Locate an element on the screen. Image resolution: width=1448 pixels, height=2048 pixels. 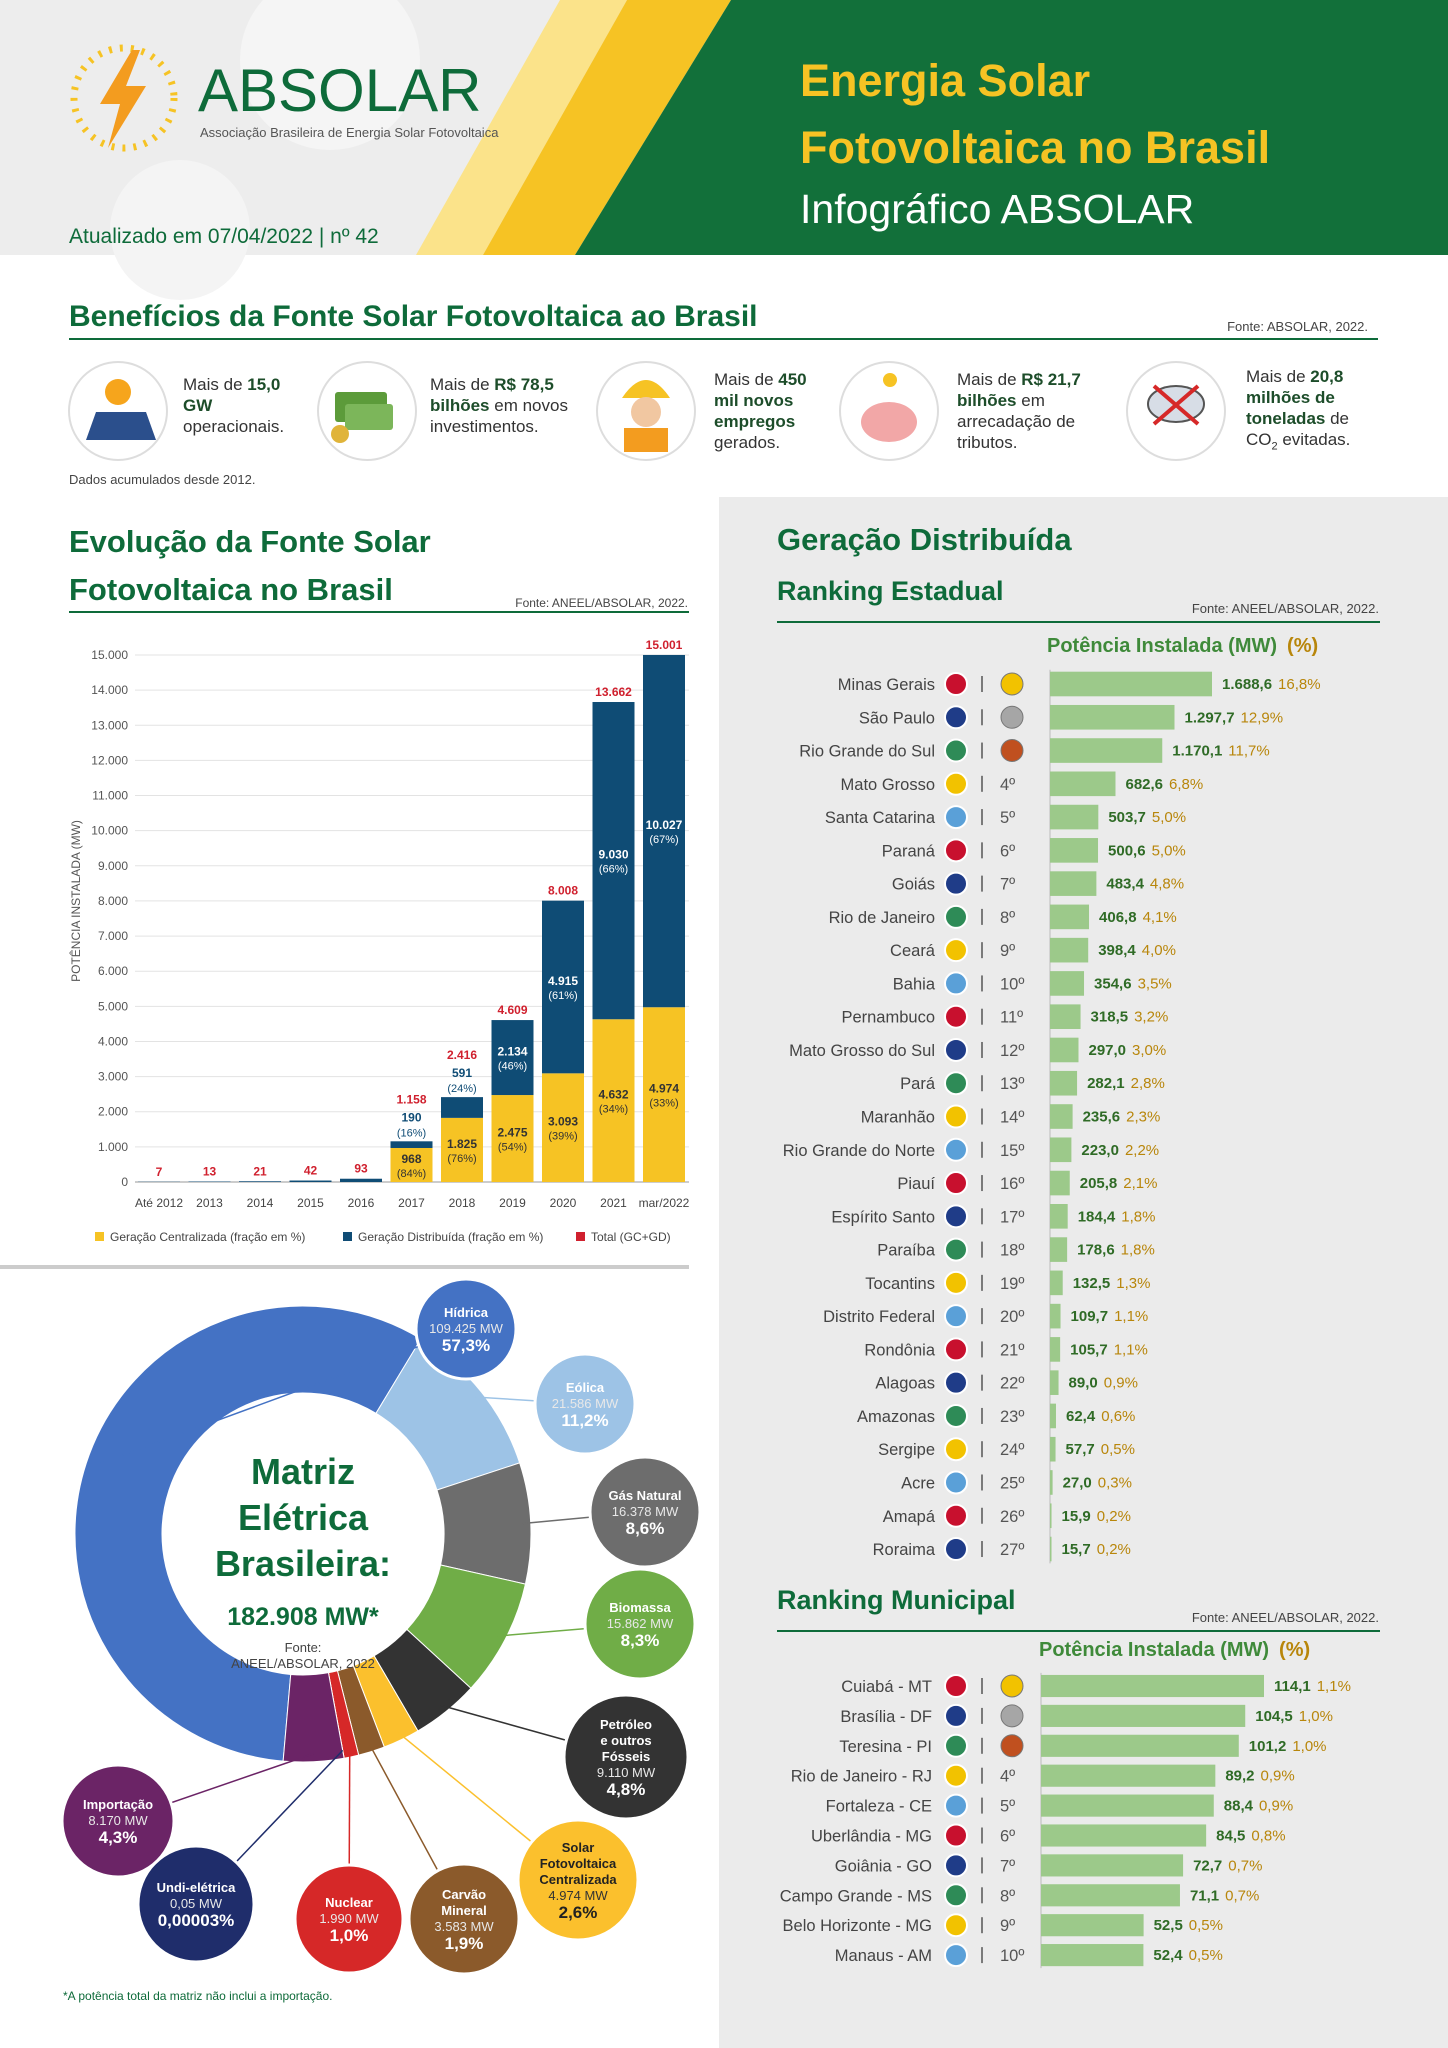
callout-name: Eólica is located at coordinates (585, 1387).